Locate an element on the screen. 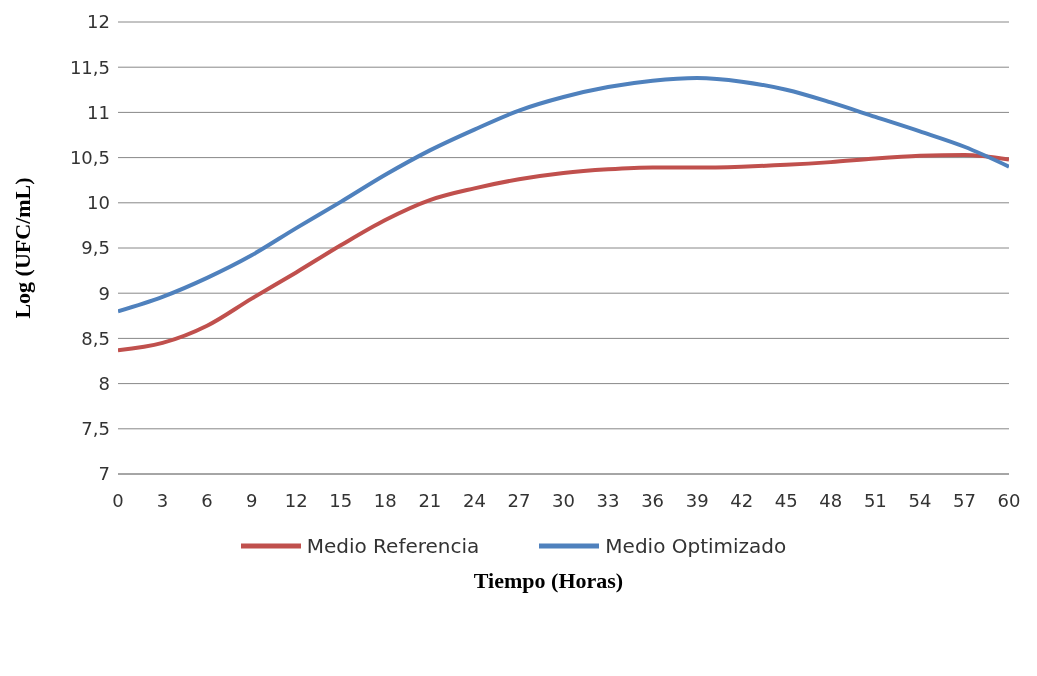 The width and height of the screenshot is (1037, 676). y-axis-title: Log (UFC/mL) is located at coordinates (22, 248).